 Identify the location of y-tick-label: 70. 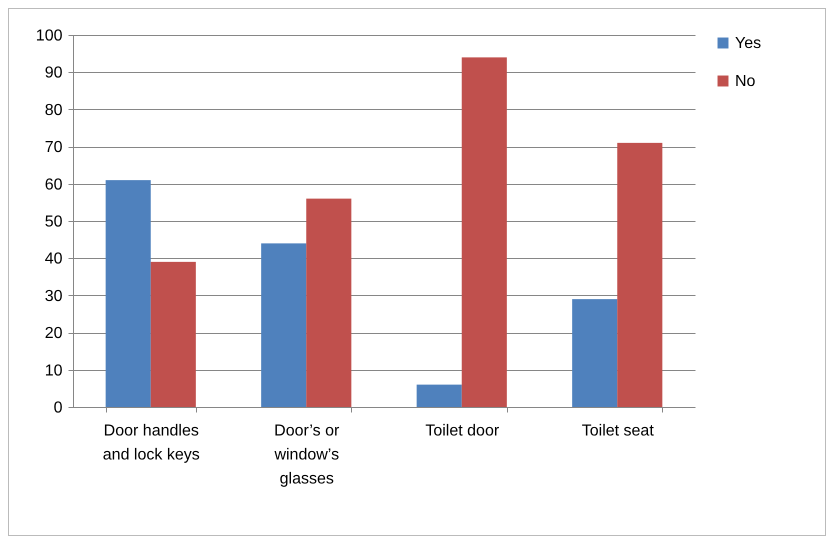
(53, 147).